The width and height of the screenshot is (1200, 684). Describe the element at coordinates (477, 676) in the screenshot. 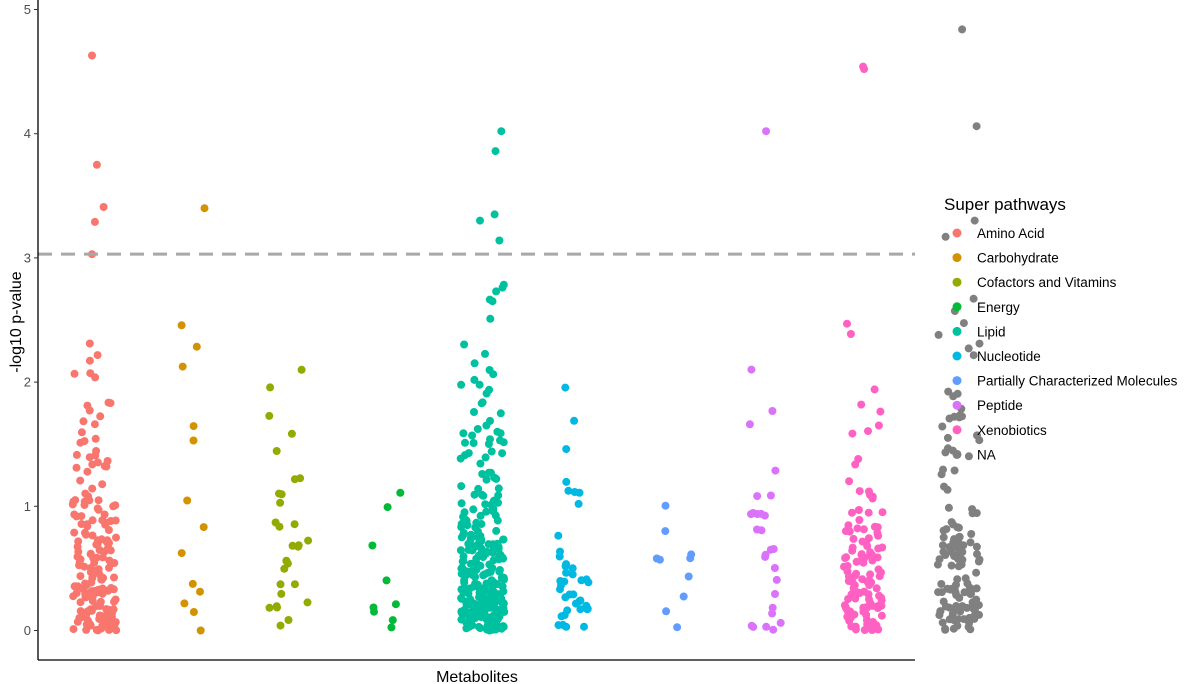

I see `x-axis-label: Metabolites` at that location.